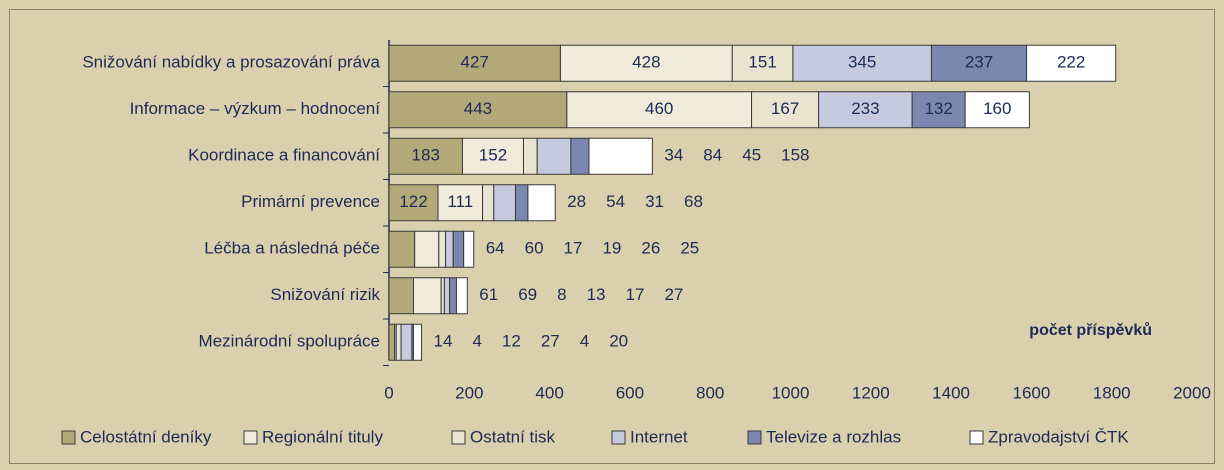 The image size is (1224, 470). I want to click on data-label: 132, so click(938, 108).